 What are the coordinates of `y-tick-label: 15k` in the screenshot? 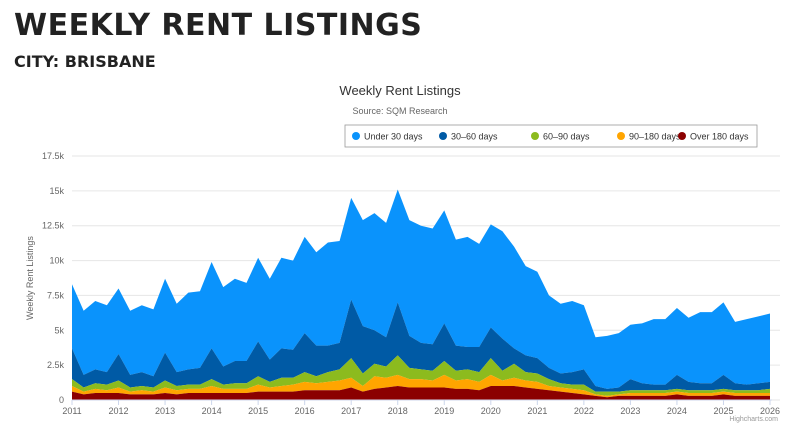 It's located at (56, 191).